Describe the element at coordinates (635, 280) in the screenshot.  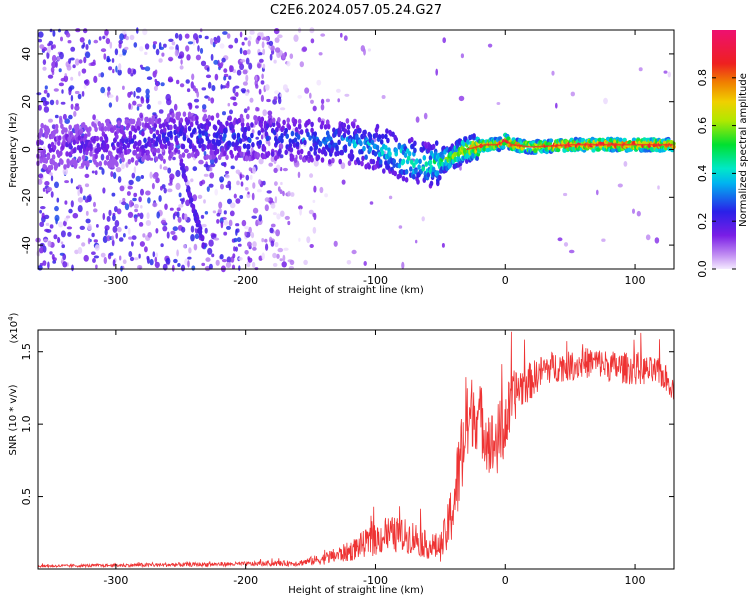
I see `spectrogram-x-tick-label: 100` at that location.